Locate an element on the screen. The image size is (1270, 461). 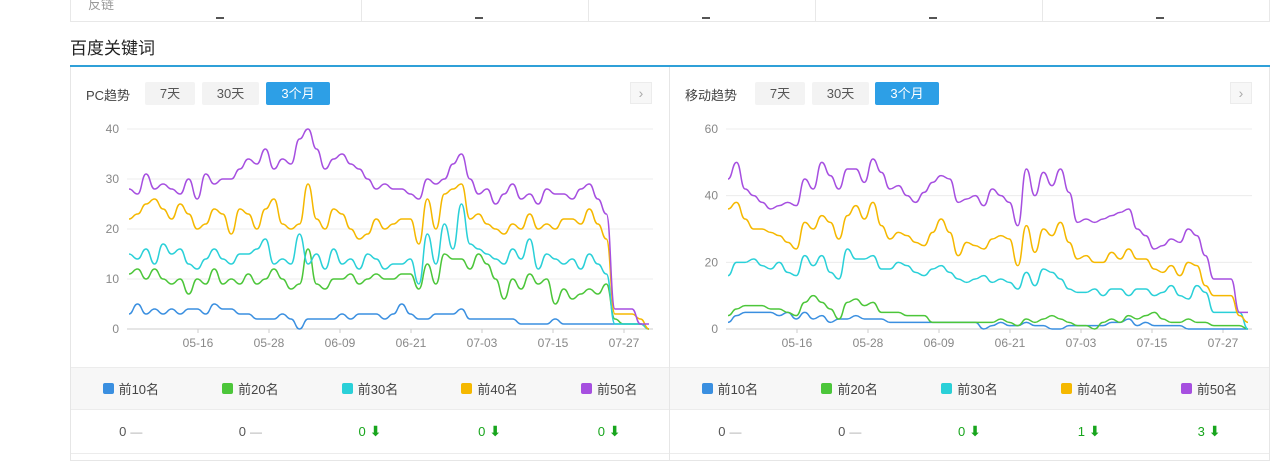
rank-value-top40: 0 ⬇ is located at coordinates (490, 431).